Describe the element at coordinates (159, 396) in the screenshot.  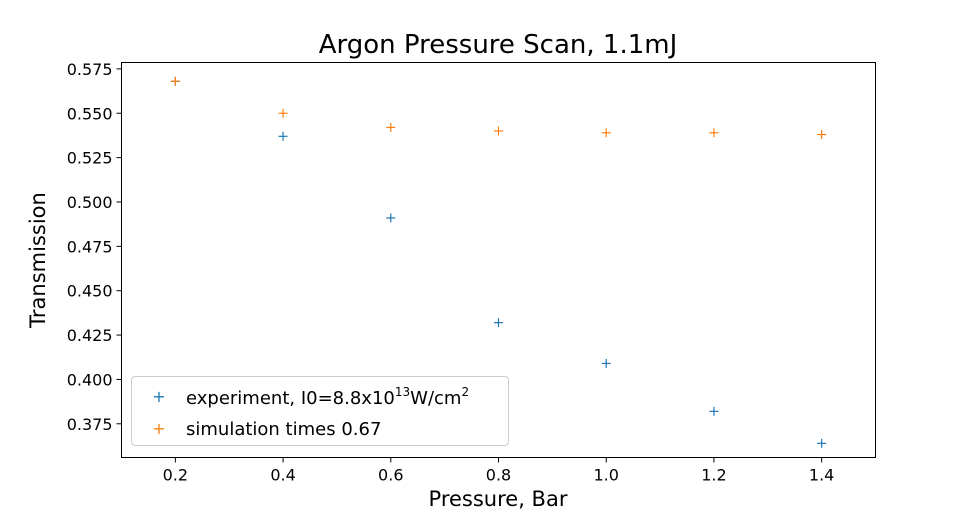
I see `legend-marker-experiment: +` at that location.